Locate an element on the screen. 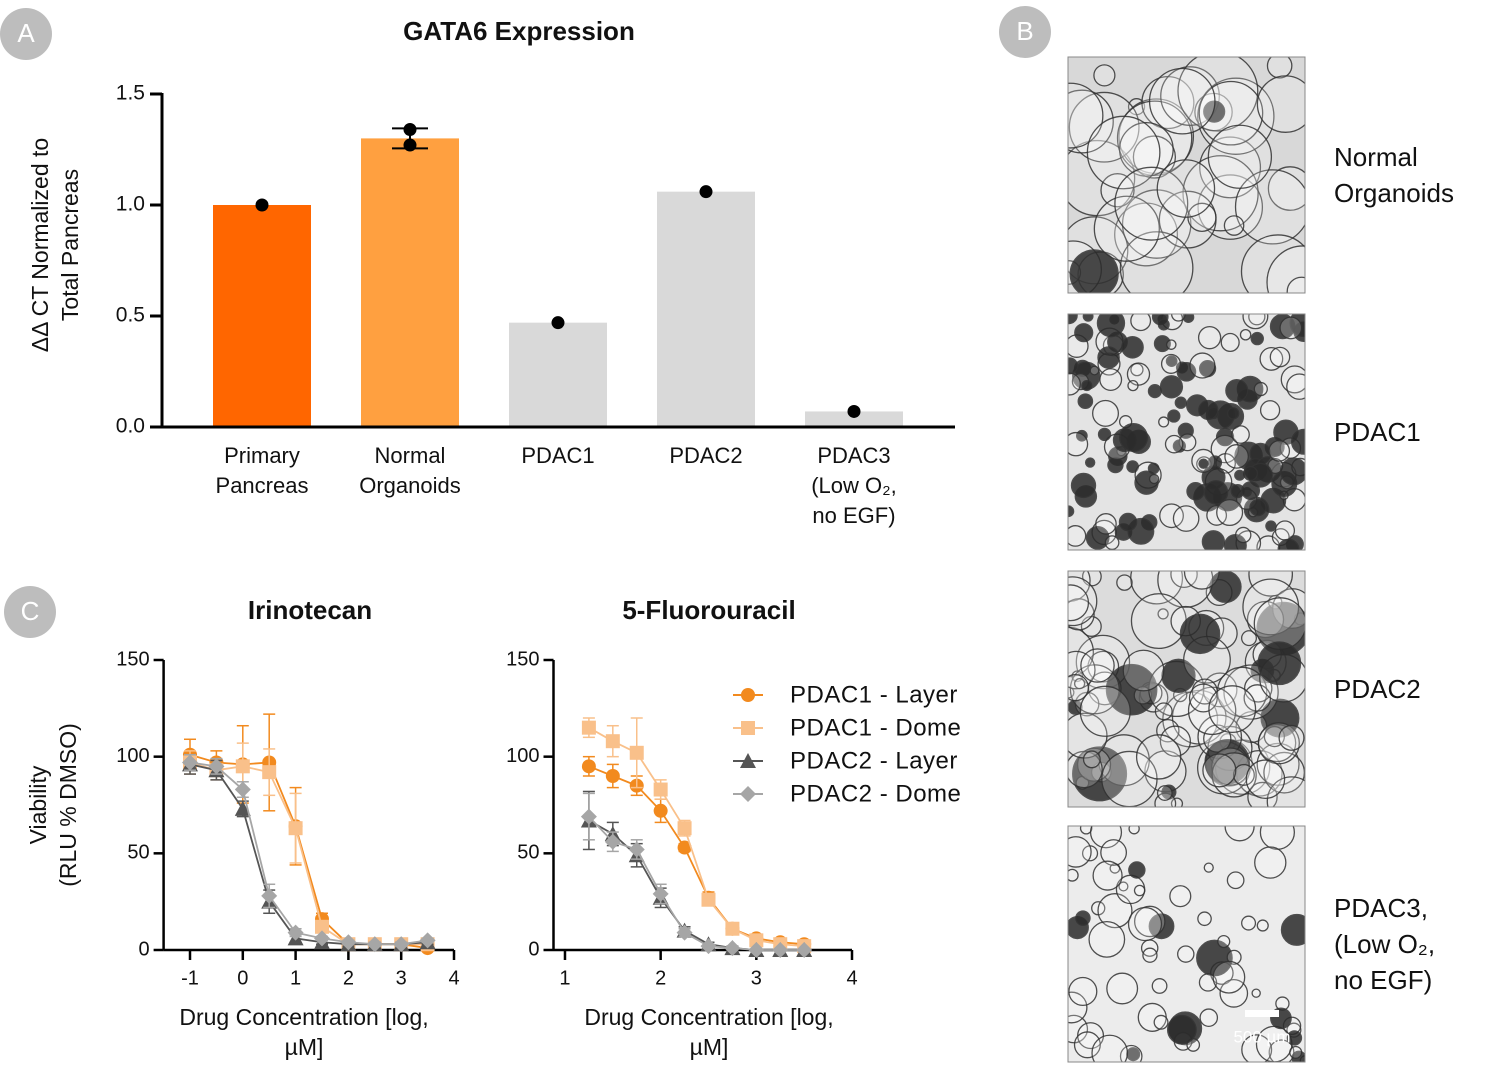 The image size is (1500, 1077). legend-label: PDAC2 - Layer is located at coordinates (874, 760).